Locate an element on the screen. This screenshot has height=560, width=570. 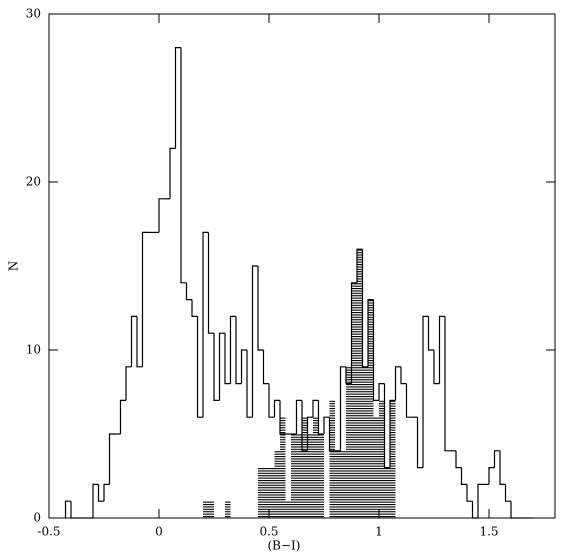
y-tick-label: 10 is located at coordinates (33, 350).